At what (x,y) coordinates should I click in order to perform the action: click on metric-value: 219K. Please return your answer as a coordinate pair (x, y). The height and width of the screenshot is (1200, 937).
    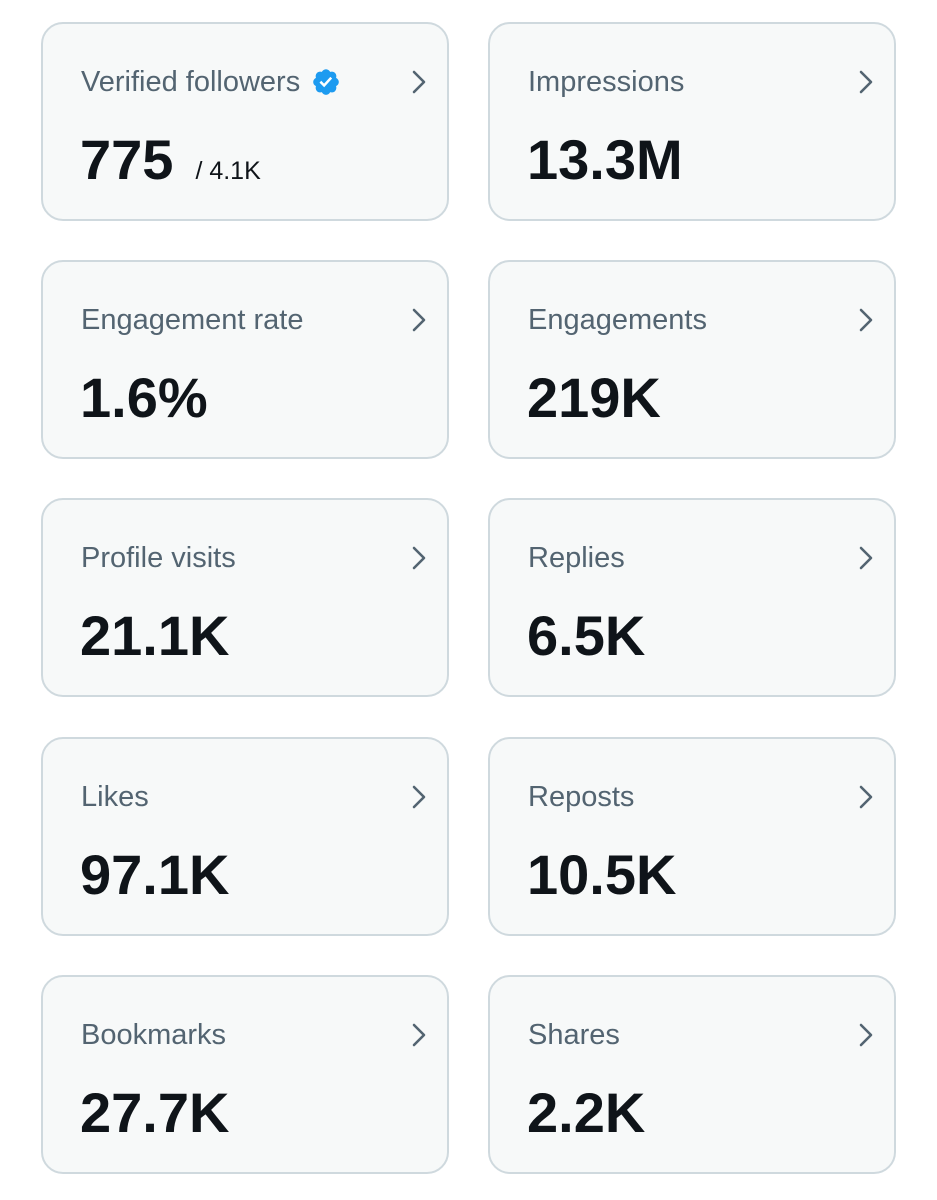
    Looking at the image, I should click on (594, 397).